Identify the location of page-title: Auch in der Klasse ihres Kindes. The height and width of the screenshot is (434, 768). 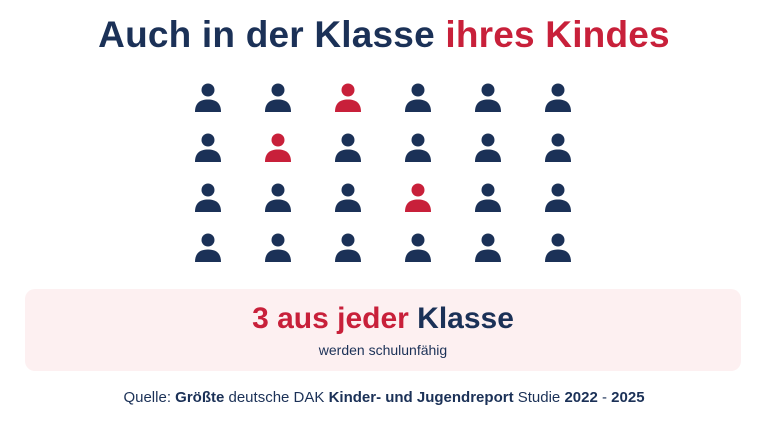
(384, 35).